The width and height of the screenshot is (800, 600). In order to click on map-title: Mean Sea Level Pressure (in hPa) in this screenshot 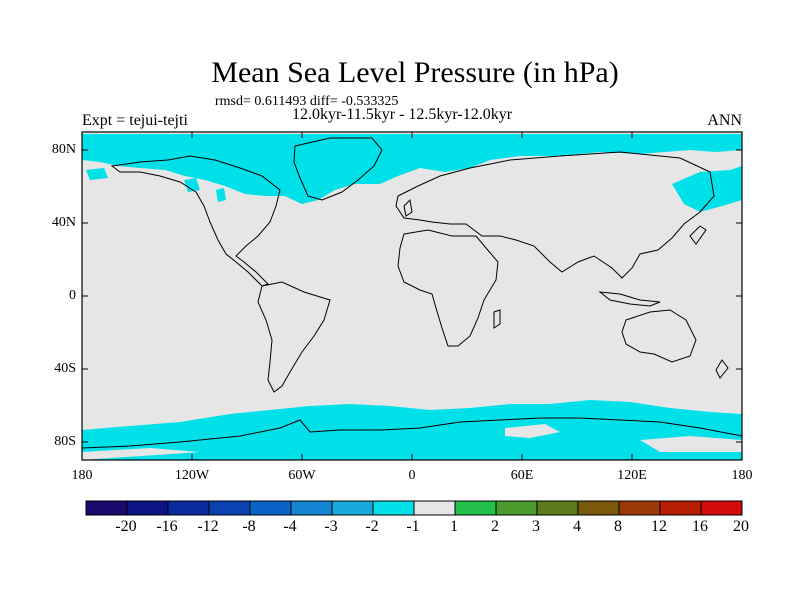, I will do `click(415, 72)`.